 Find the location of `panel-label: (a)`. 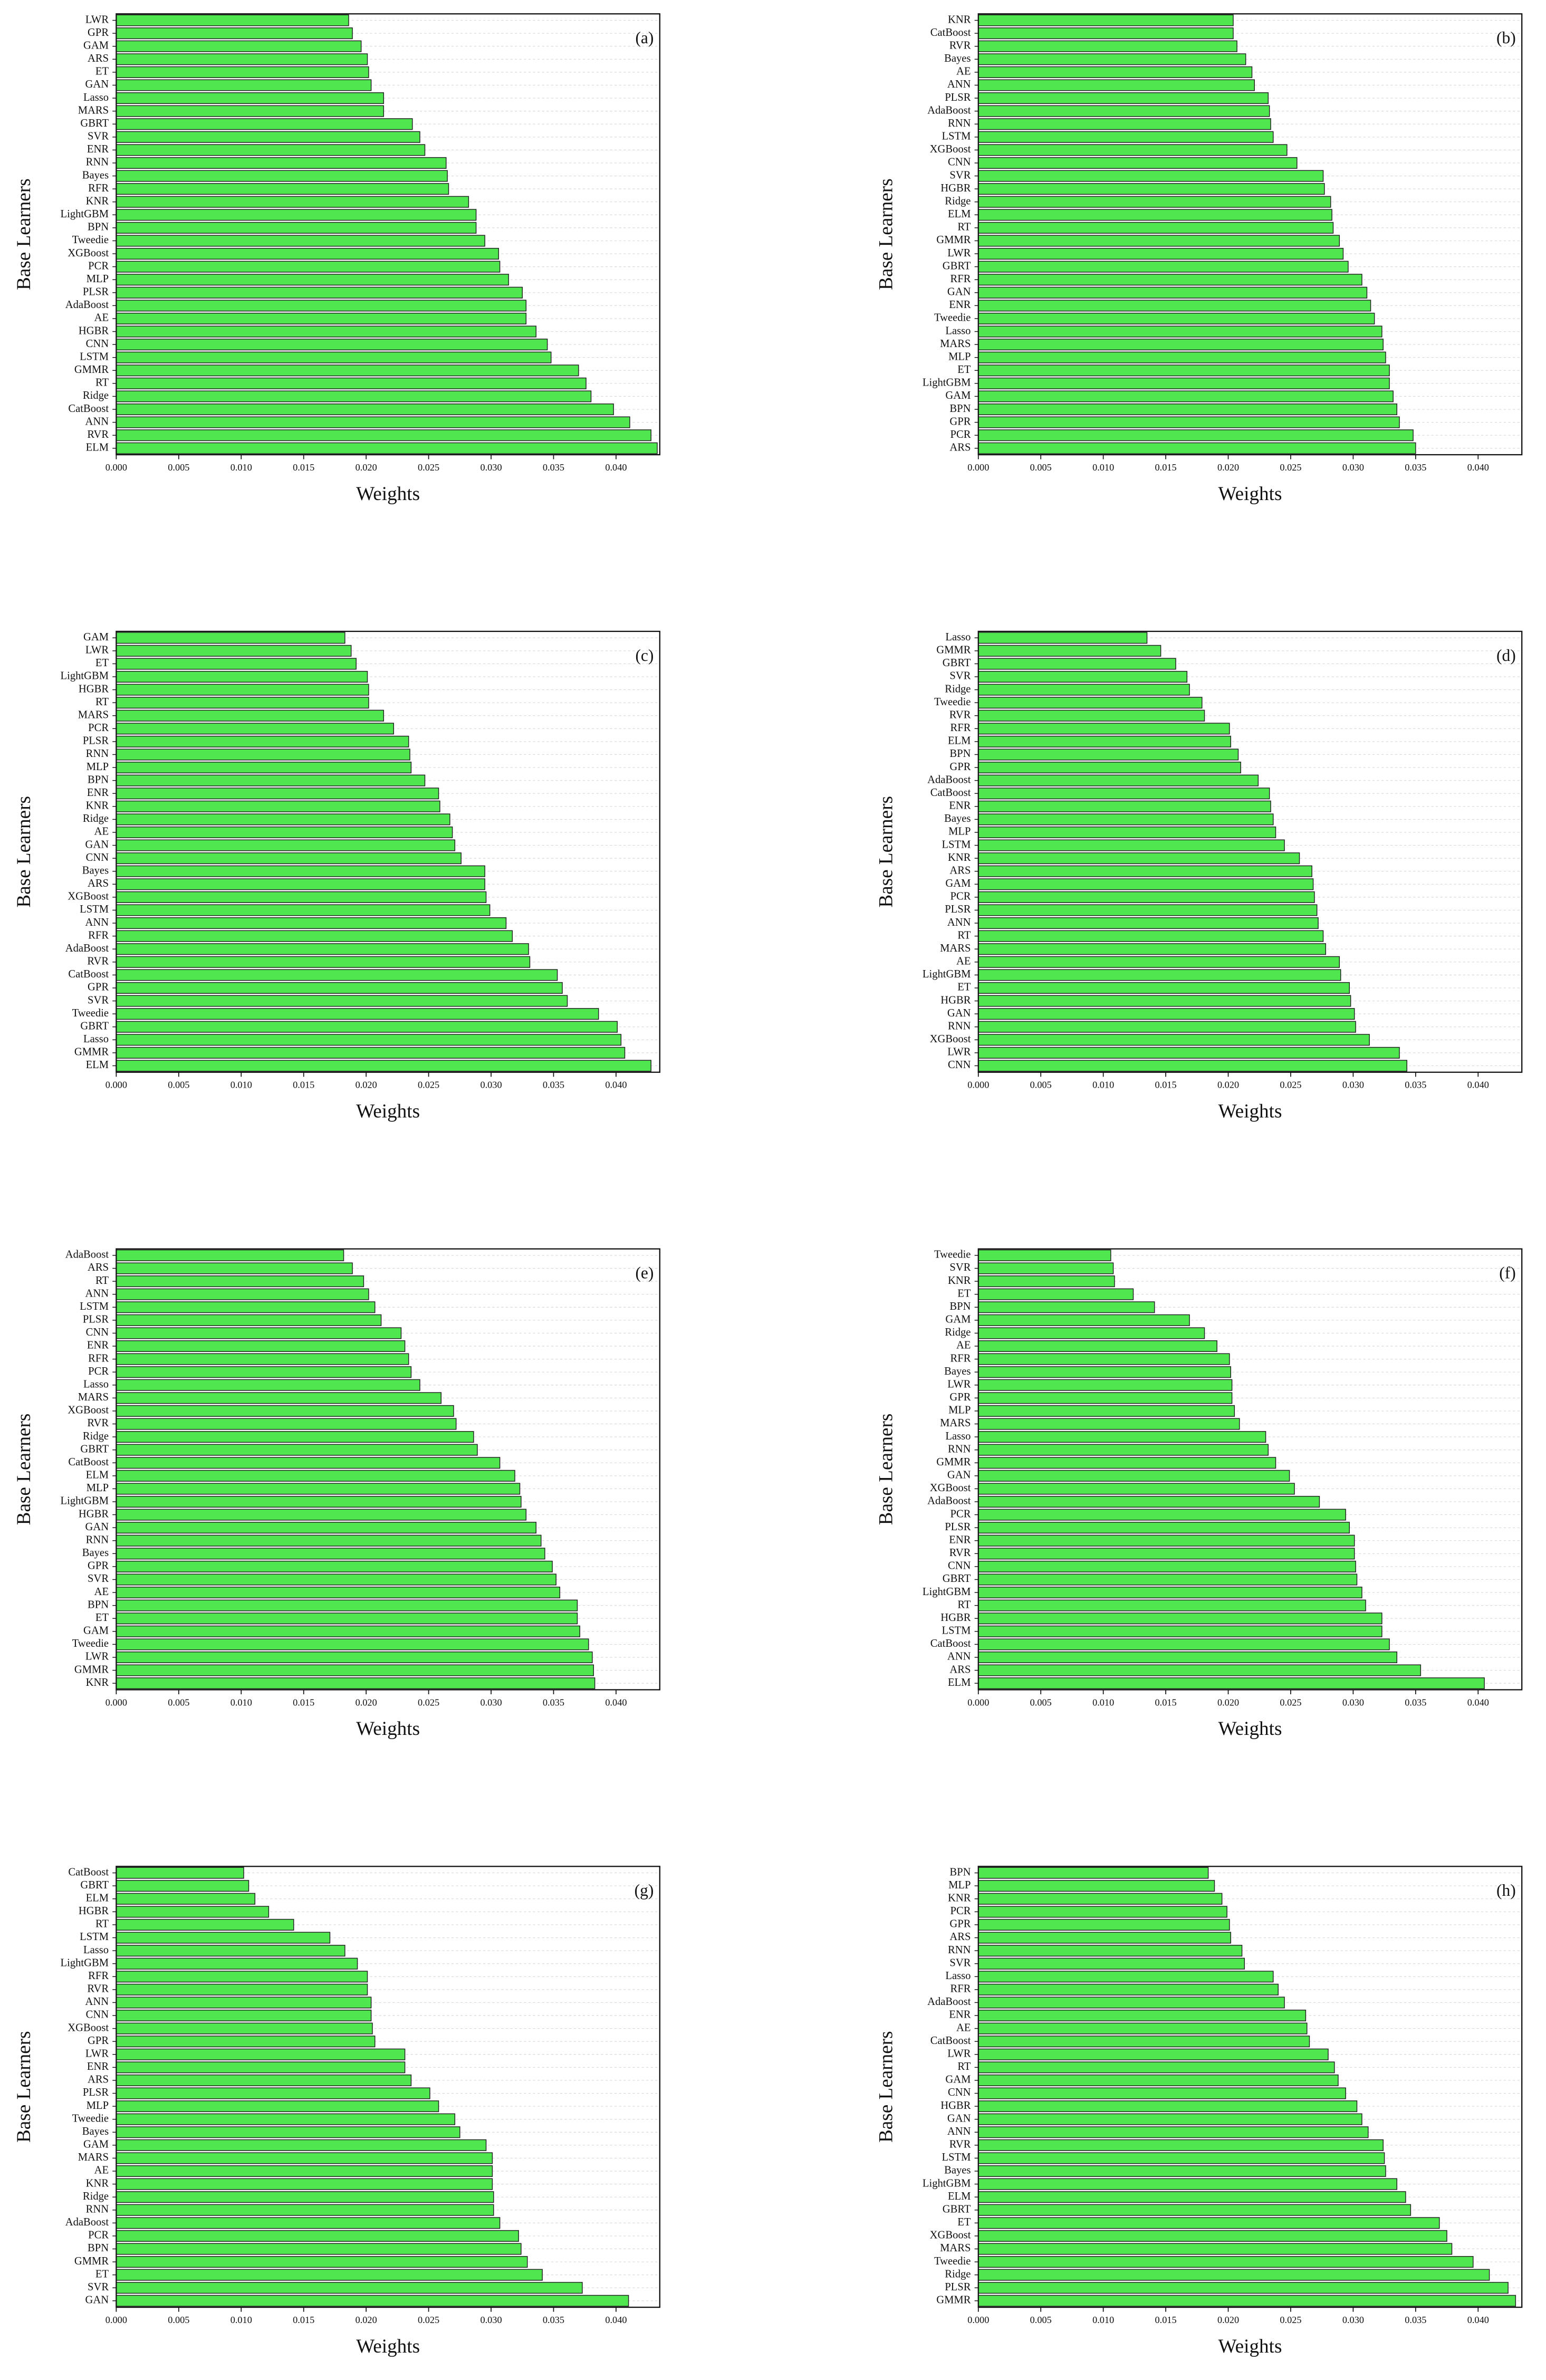

panel-label: (a) is located at coordinates (644, 38).